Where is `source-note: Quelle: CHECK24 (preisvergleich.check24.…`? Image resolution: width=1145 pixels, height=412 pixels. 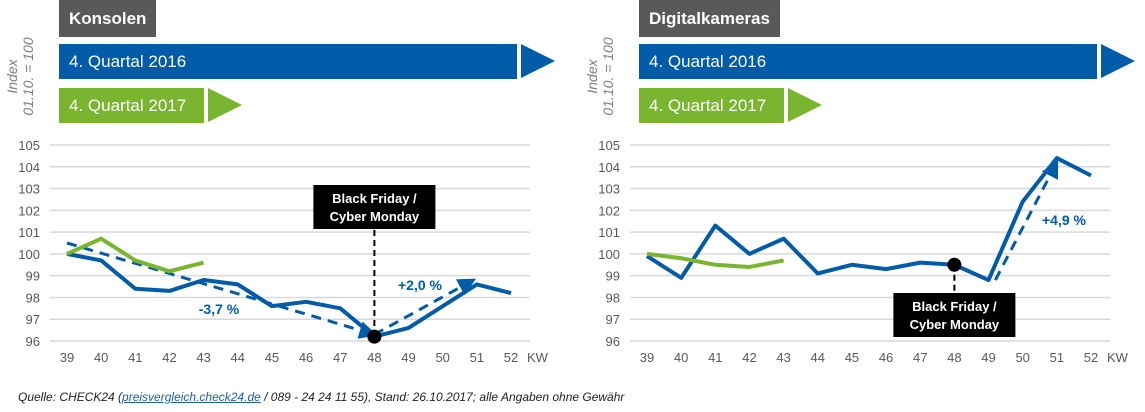 source-note: Quelle: CHECK24 (preisvergleich.check24.… is located at coordinates (321, 397).